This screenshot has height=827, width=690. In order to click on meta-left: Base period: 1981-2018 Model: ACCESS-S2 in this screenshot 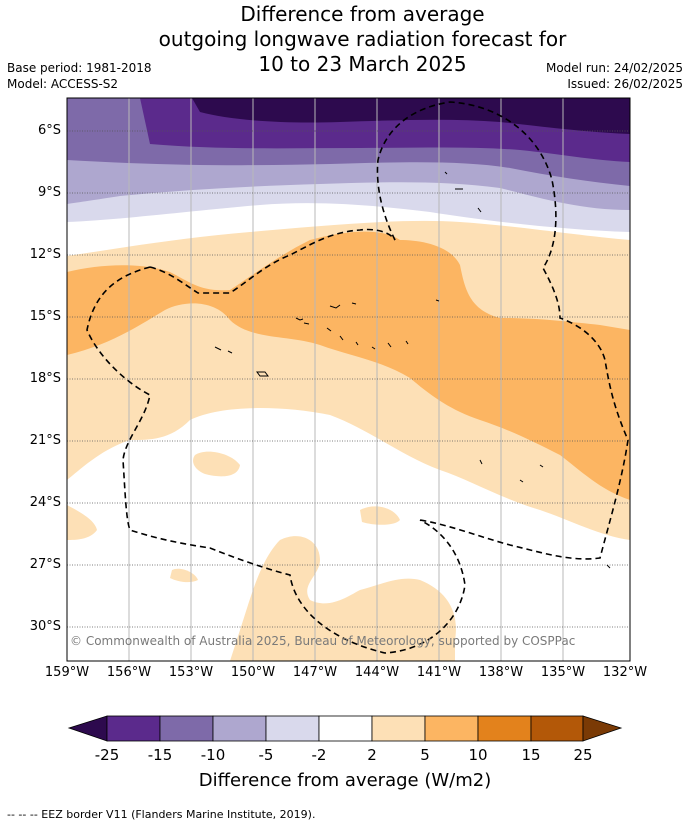, I will do `click(79, 76)`.